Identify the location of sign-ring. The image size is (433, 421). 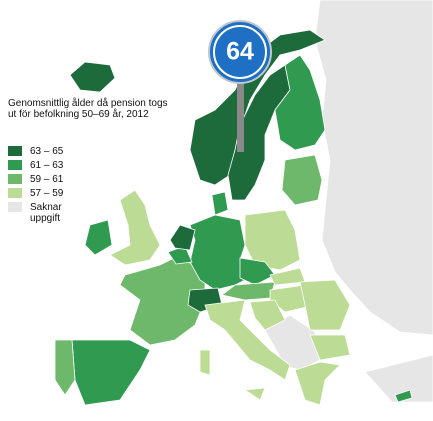
(240, 52).